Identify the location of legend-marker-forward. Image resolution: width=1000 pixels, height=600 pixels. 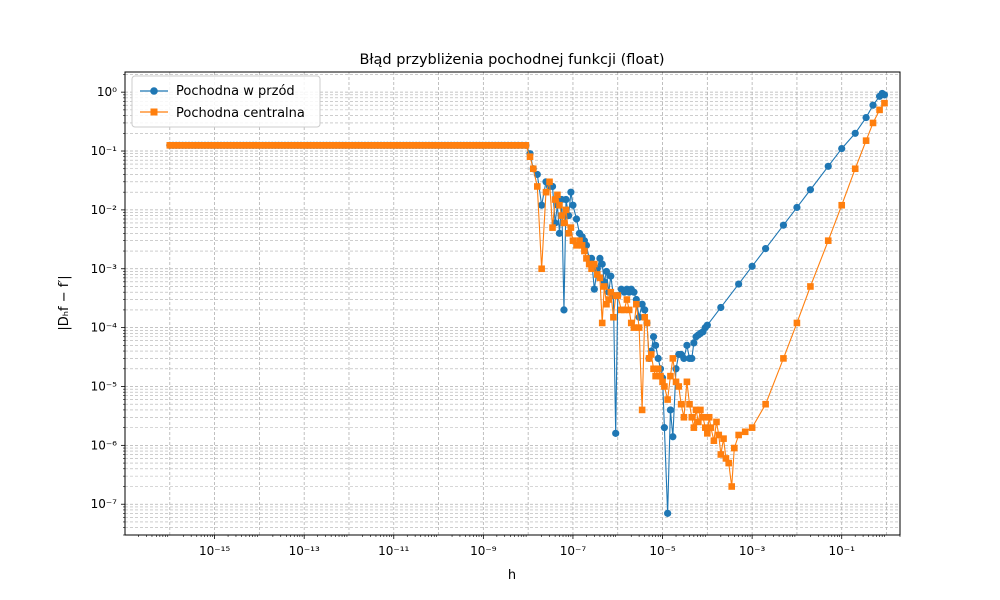
(154, 91).